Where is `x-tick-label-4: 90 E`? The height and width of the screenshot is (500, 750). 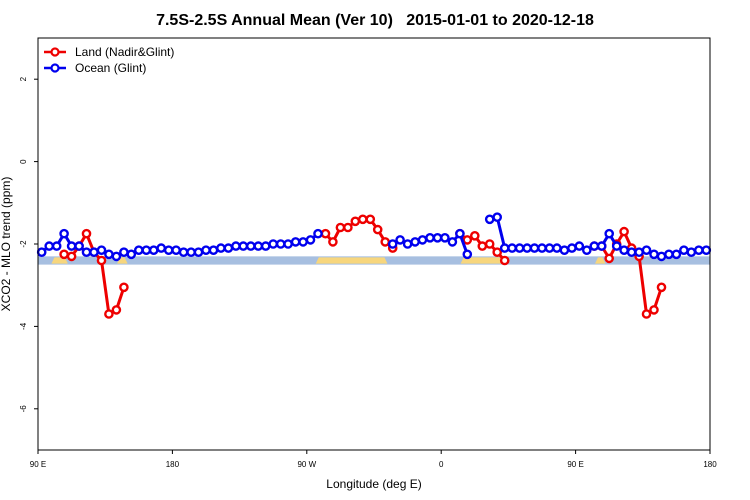 x-tick-label-4: 90 E is located at coordinates (575, 464).